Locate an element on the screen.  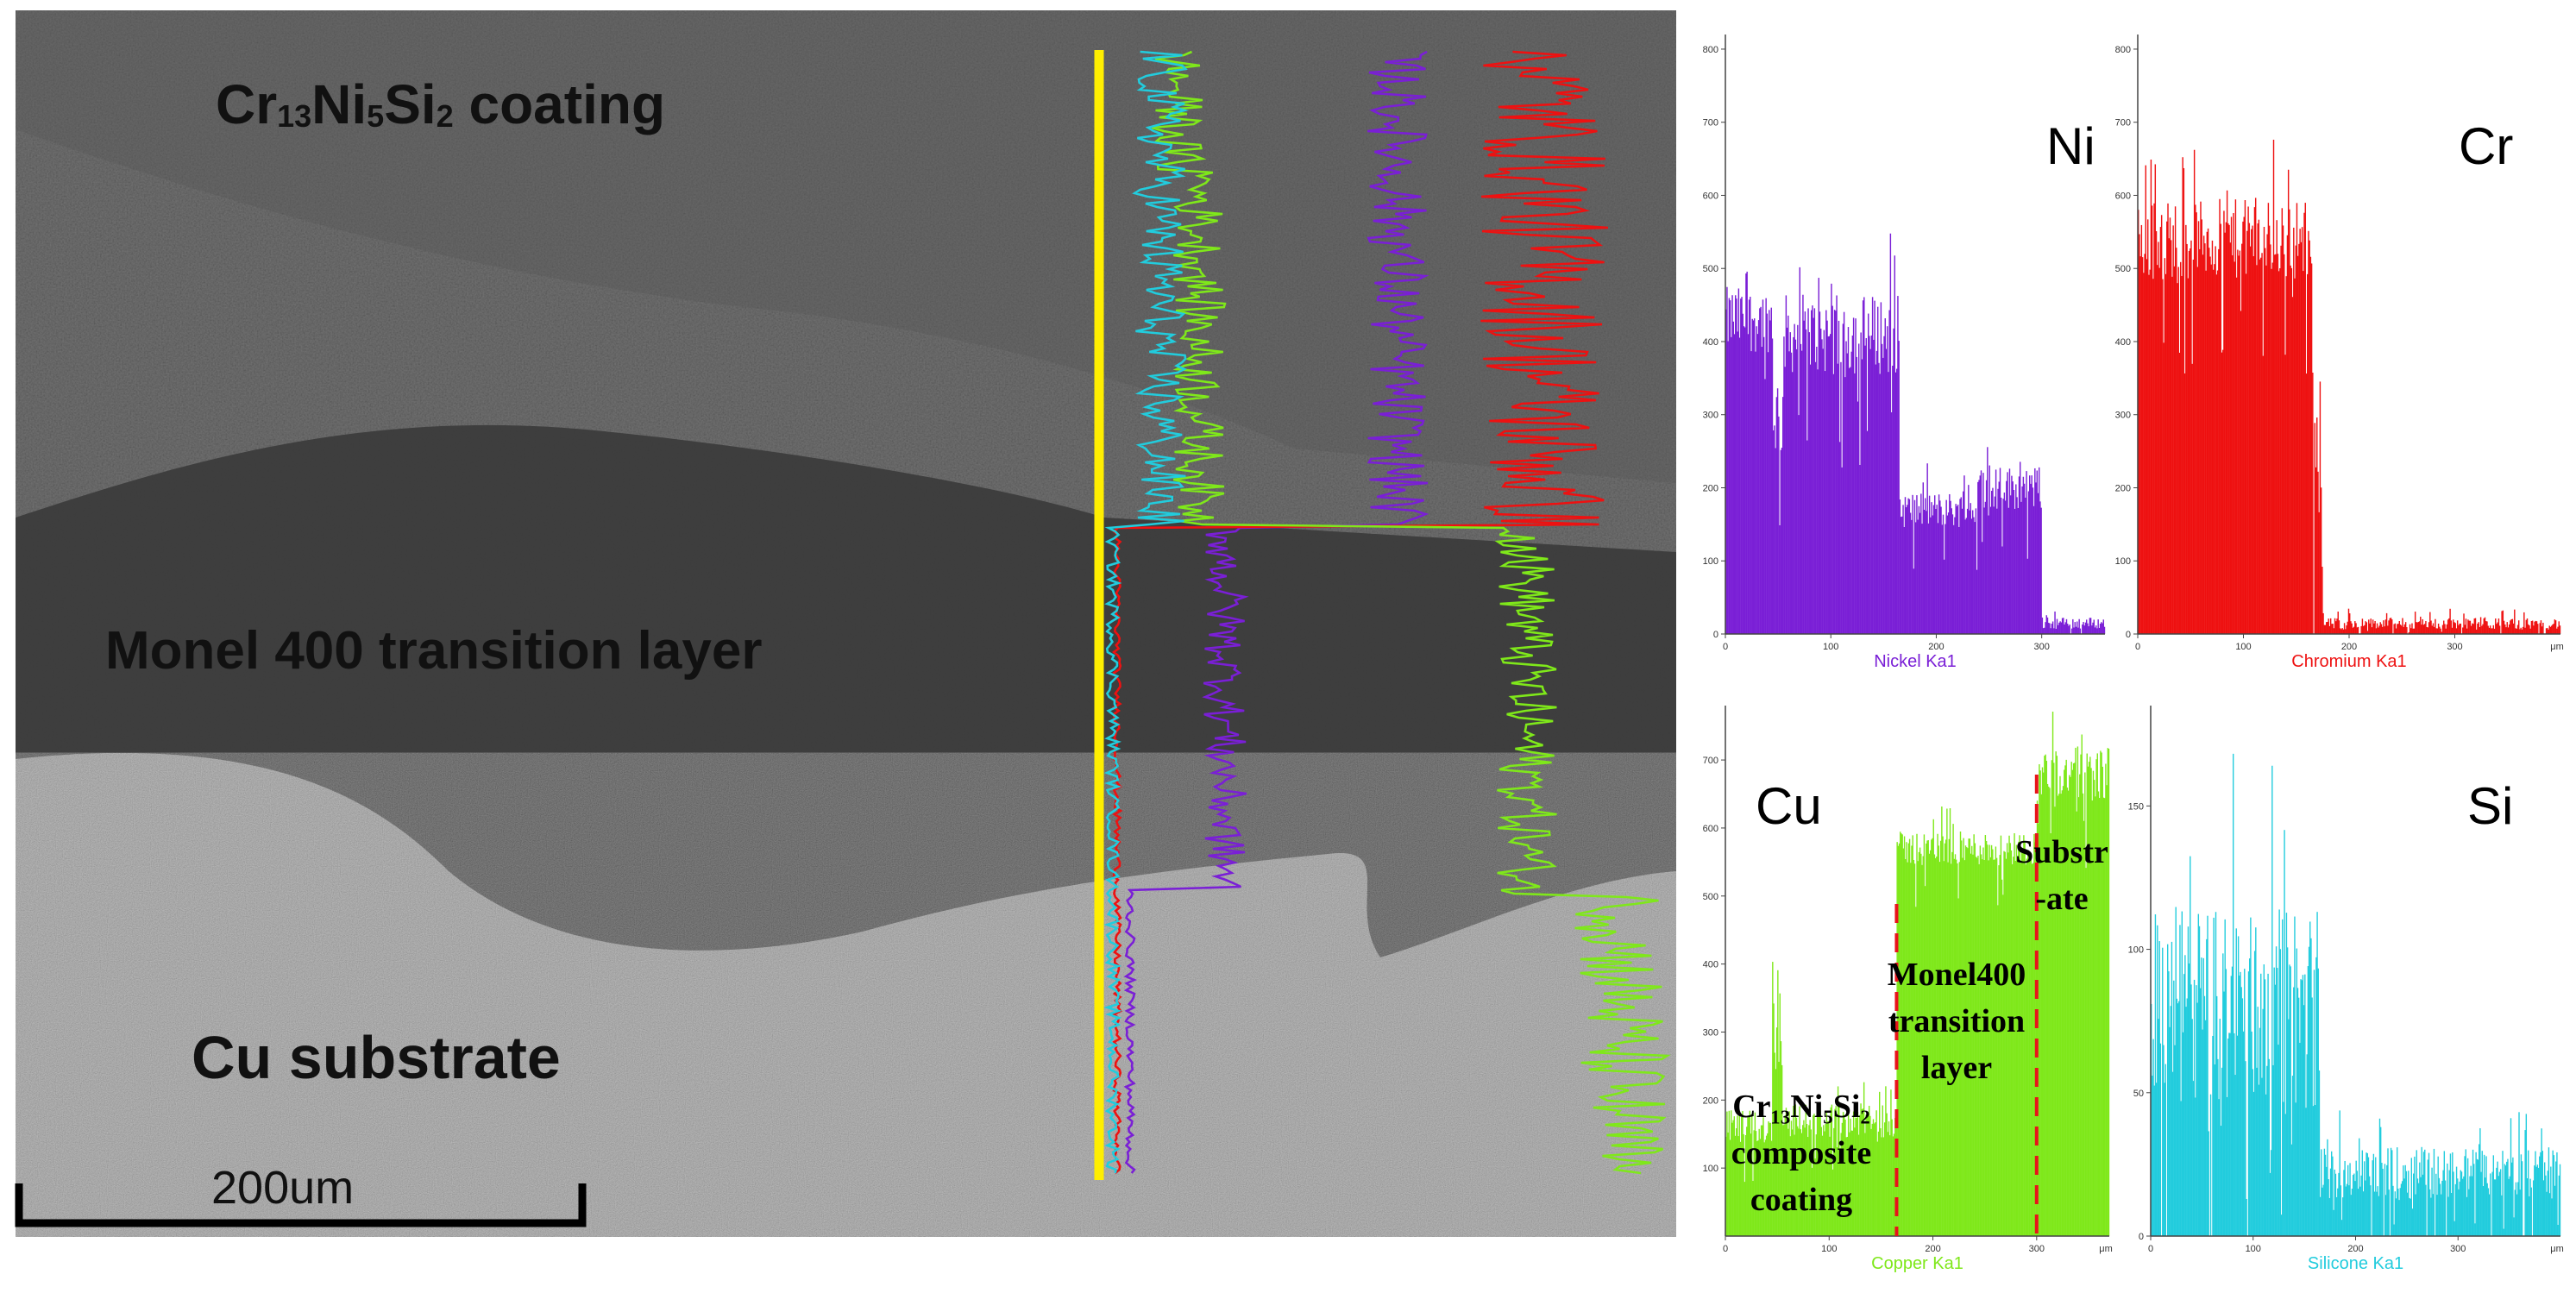
x-tick-label: 200 is located at coordinates (2355, 1249).